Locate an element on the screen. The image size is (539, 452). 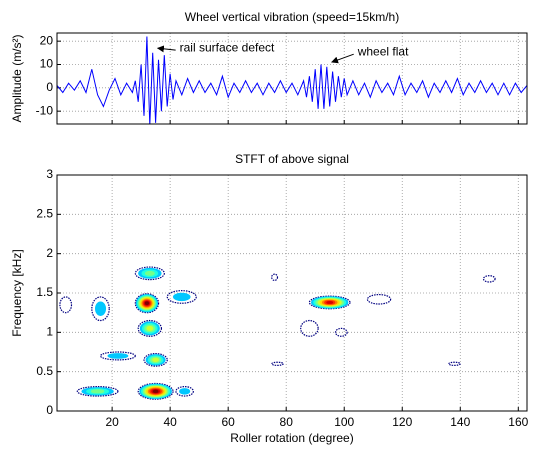
y-tick-label: 0.5 is located at coordinates (44, 371).